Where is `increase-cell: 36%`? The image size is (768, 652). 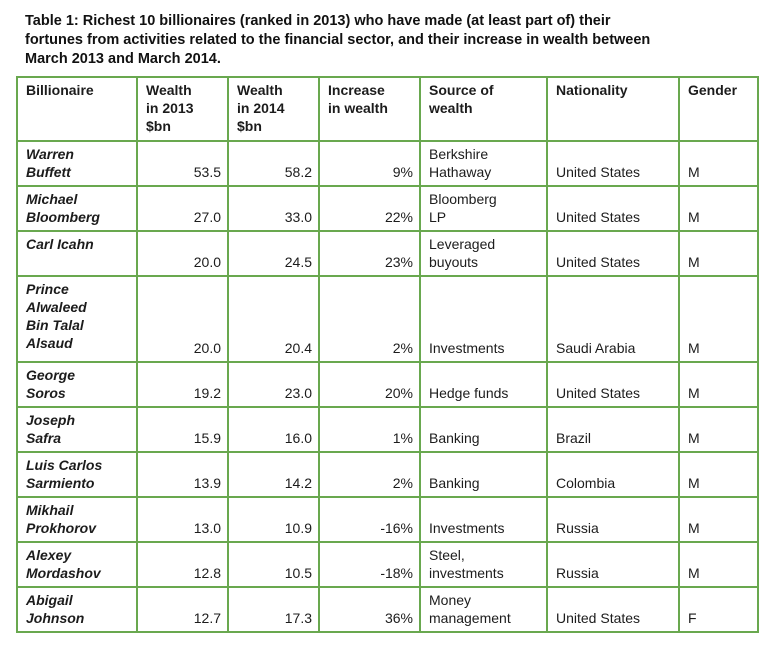 increase-cell: 36% is located at coordinates (369, 609).